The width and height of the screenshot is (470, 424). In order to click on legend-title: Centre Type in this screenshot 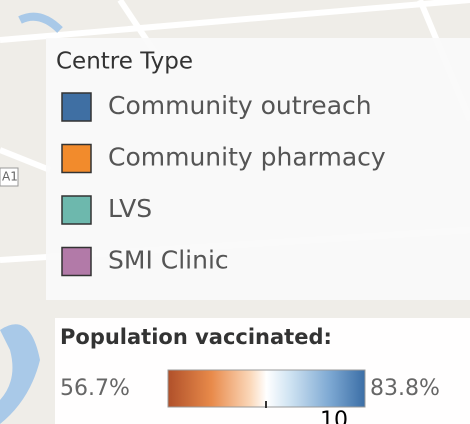, I will do `click(124, 62)`.